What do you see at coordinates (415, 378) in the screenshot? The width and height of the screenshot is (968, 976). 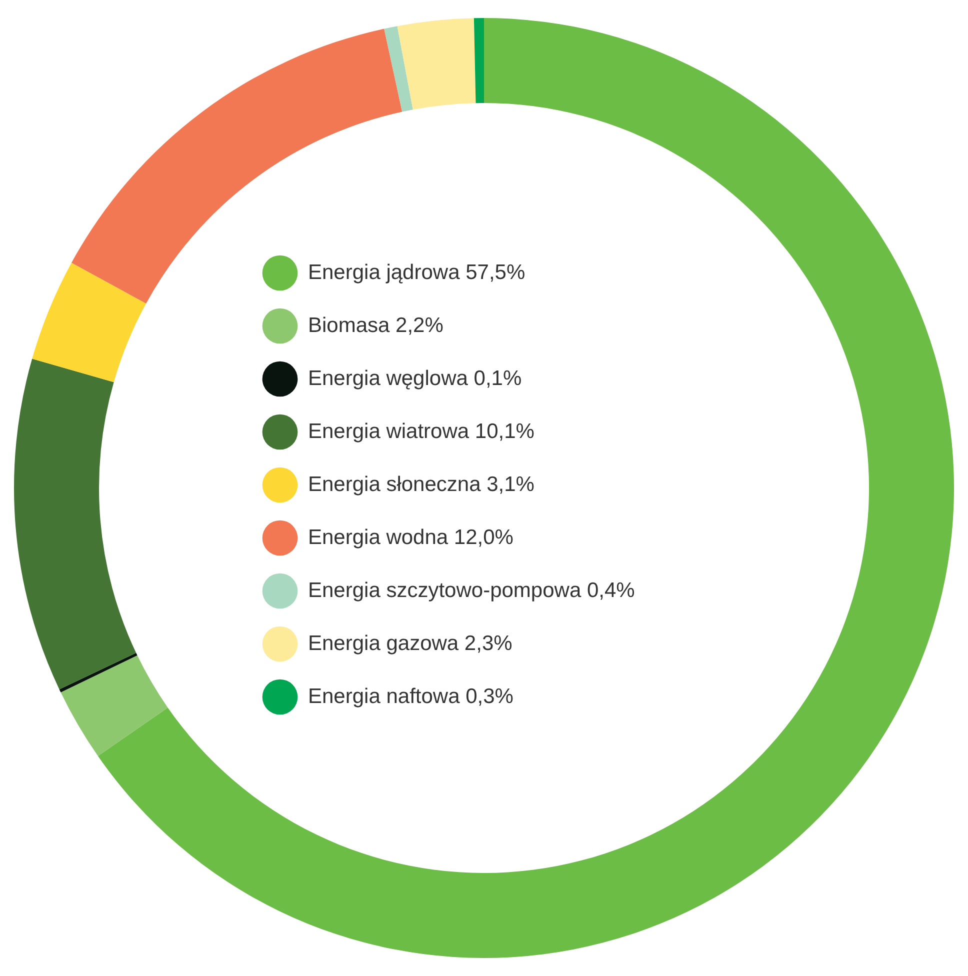 I see `legend-label: Energia węglowa 0,1%` at bounding box center [415, 378].